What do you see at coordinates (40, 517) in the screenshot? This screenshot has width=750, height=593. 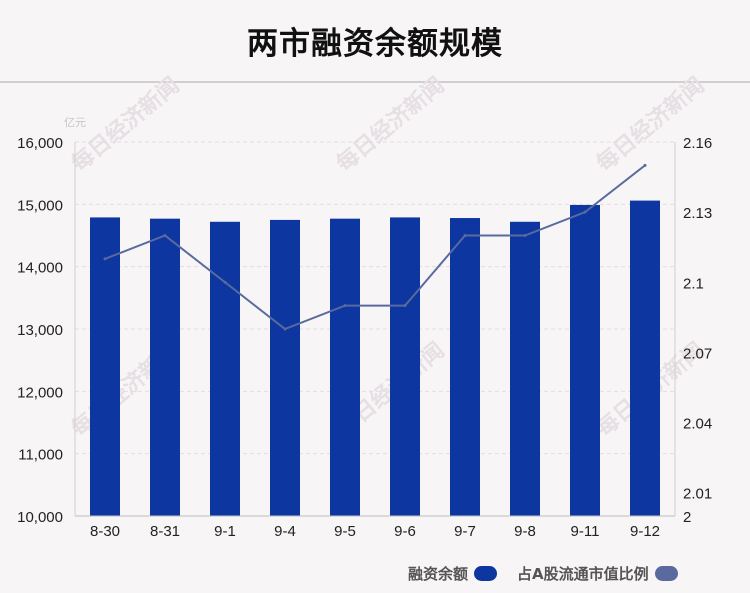 I see `y-left-tick-label: 10,000` at bounding box center [40, 517].